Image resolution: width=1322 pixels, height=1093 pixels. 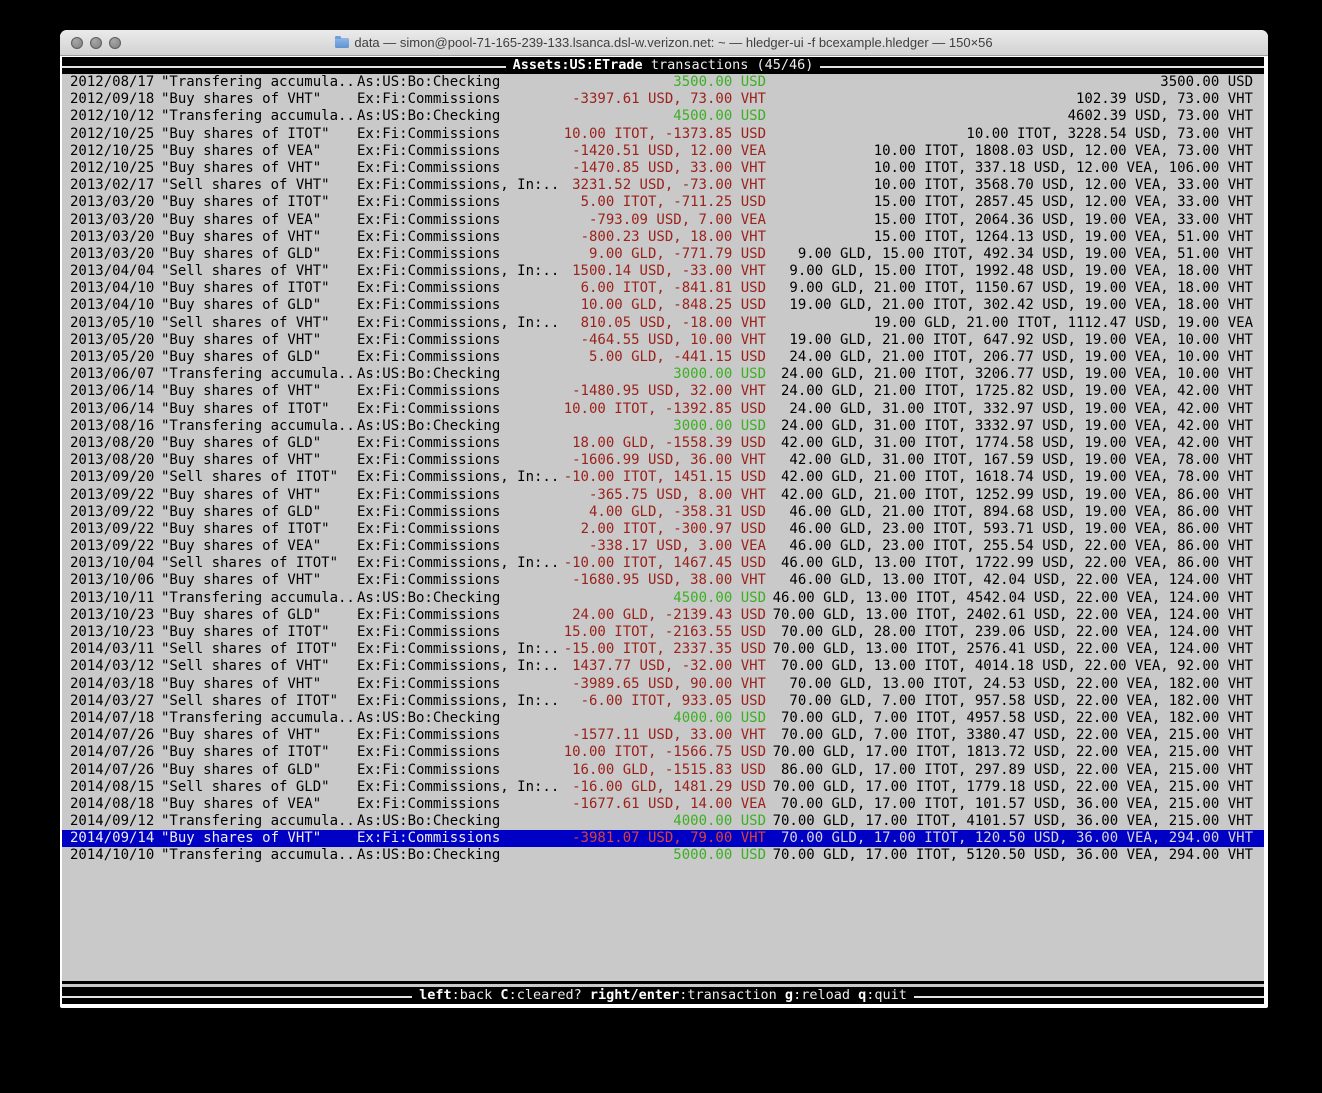 What do you see at coordinates (112, 735) in the screenshot?
I see `txn-date: 2014/07/26` at bounding box center [112, 735].